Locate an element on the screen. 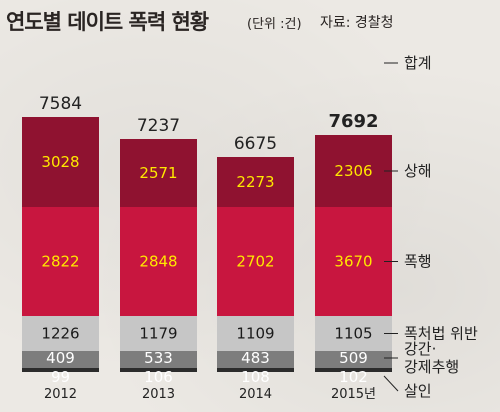 The image size is (500, 412). bar-value-label: 2702 is located at coordinates (255, 262).